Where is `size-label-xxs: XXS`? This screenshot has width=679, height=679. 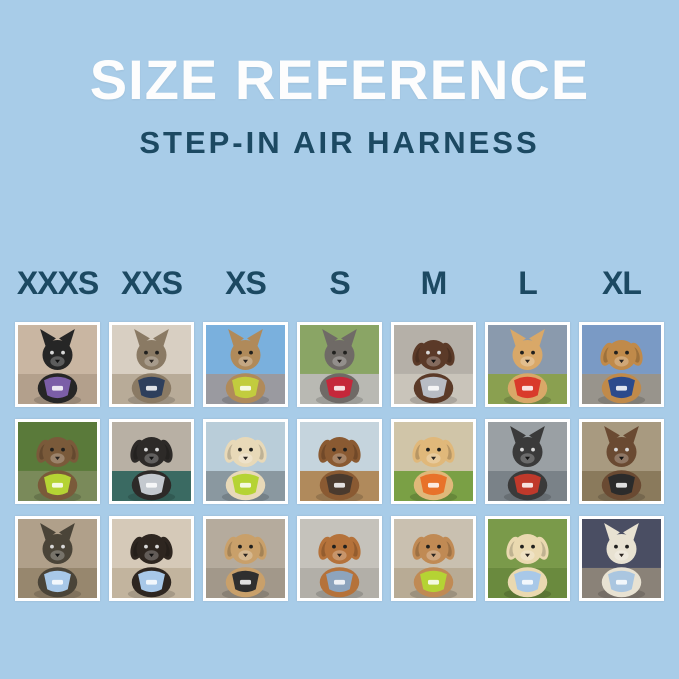 size-label-xxs: XXS is located at coordinates (151, 283).